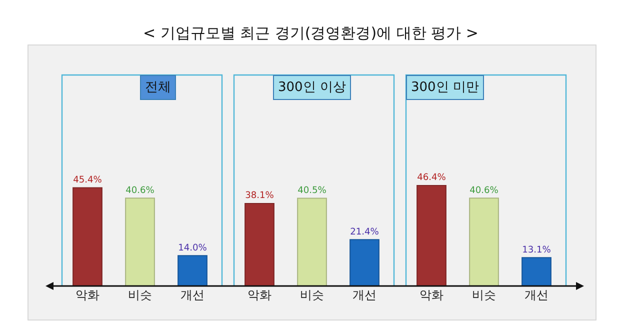 Image resolution: width=620 pixels, height=327 pixels. What do you see at coordinates (312, 87) in the screenshot?
I see `chart-title: 300인 이상` at bounding box center [312, 87].